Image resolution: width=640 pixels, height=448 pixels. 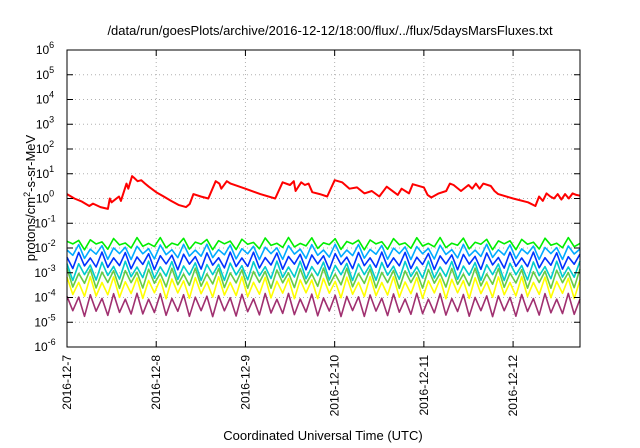 What do you see at coordinates (44, 221) in the screenshot?
I see `y-tick-label: 10⁻¹` at bounding box center [44, 221].